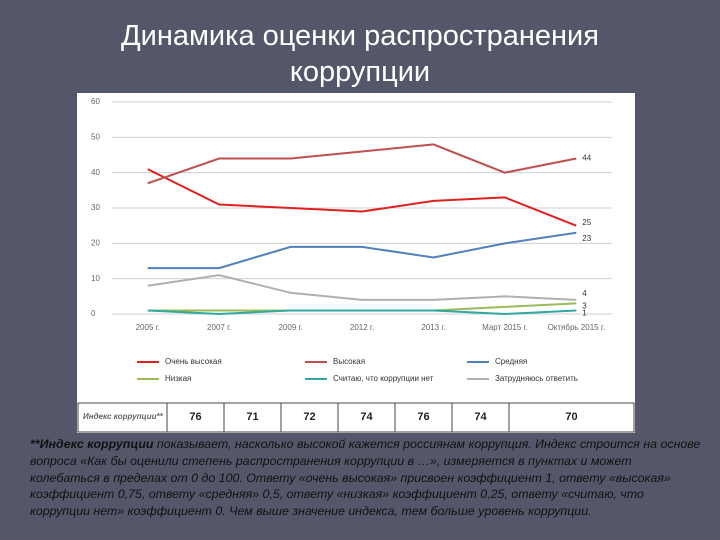 Image resolution: width=720 pixels, height=540 pixels. I want to click on end-label: 3, so click(584, 306).